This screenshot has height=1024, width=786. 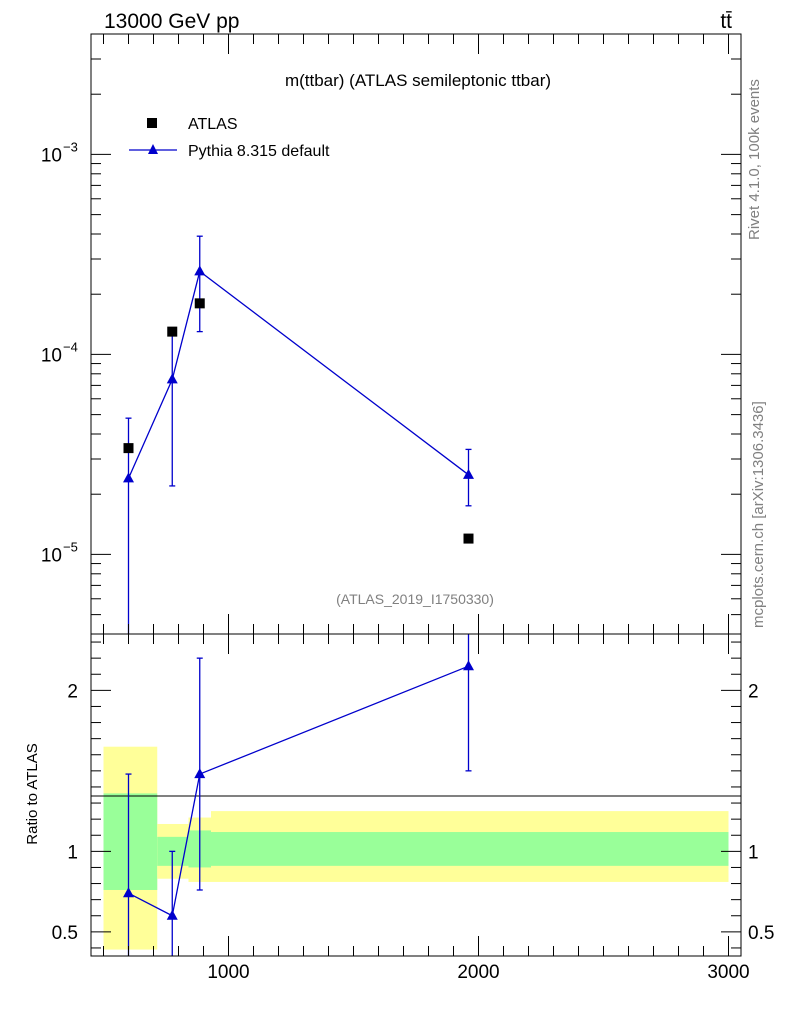 What do you see at coordinates (229, 138) in the screenshot?
I see `legend: ATLAS Pythia 8.315 default` at bounding box center [229, 138].